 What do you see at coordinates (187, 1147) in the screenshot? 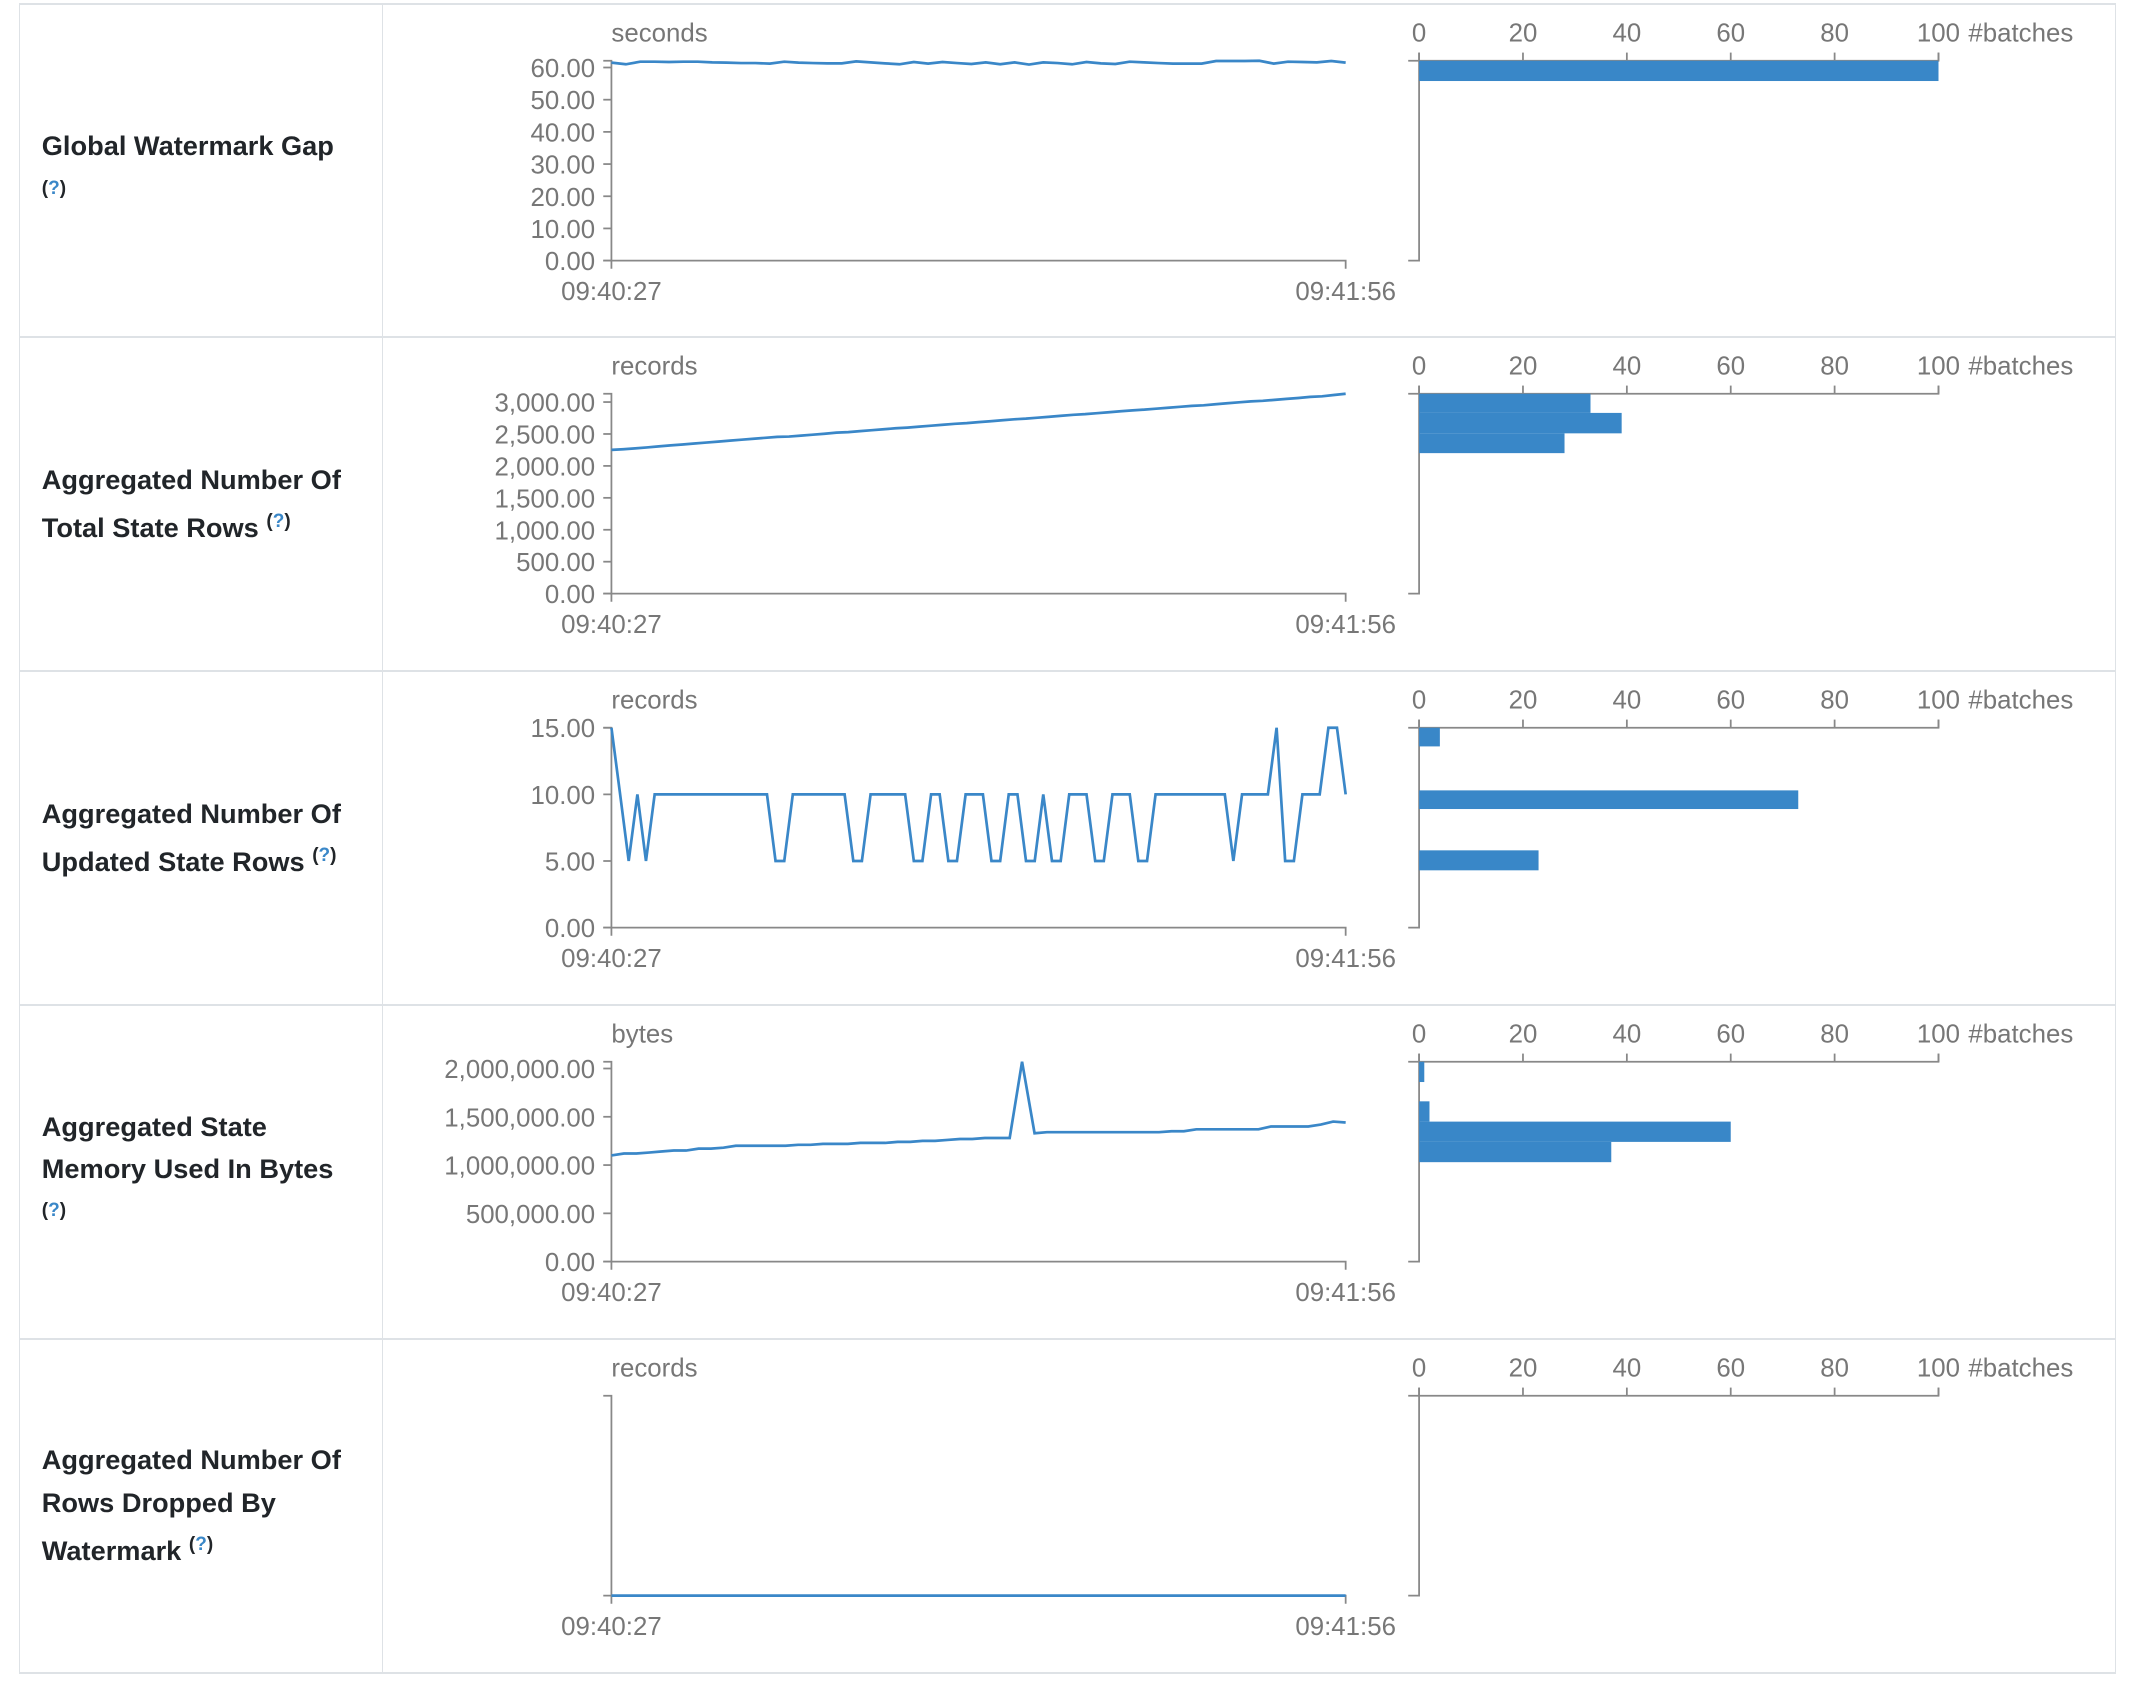
I see `metric-label: Aggregated State Memory Used In Bytes` at bounding box center [187, 1147].